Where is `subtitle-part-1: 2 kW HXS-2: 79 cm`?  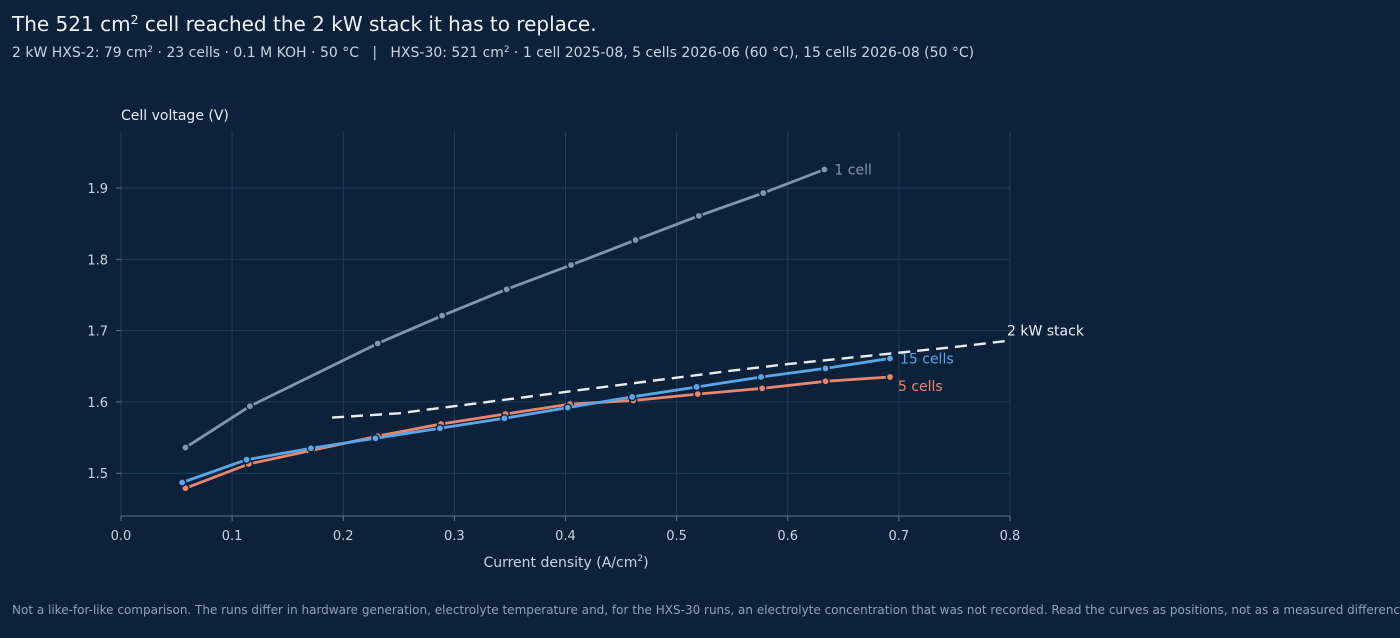 subtitle-part-1: 2 kW HXS-2: 79 cm is located at coordinates (80, 53).